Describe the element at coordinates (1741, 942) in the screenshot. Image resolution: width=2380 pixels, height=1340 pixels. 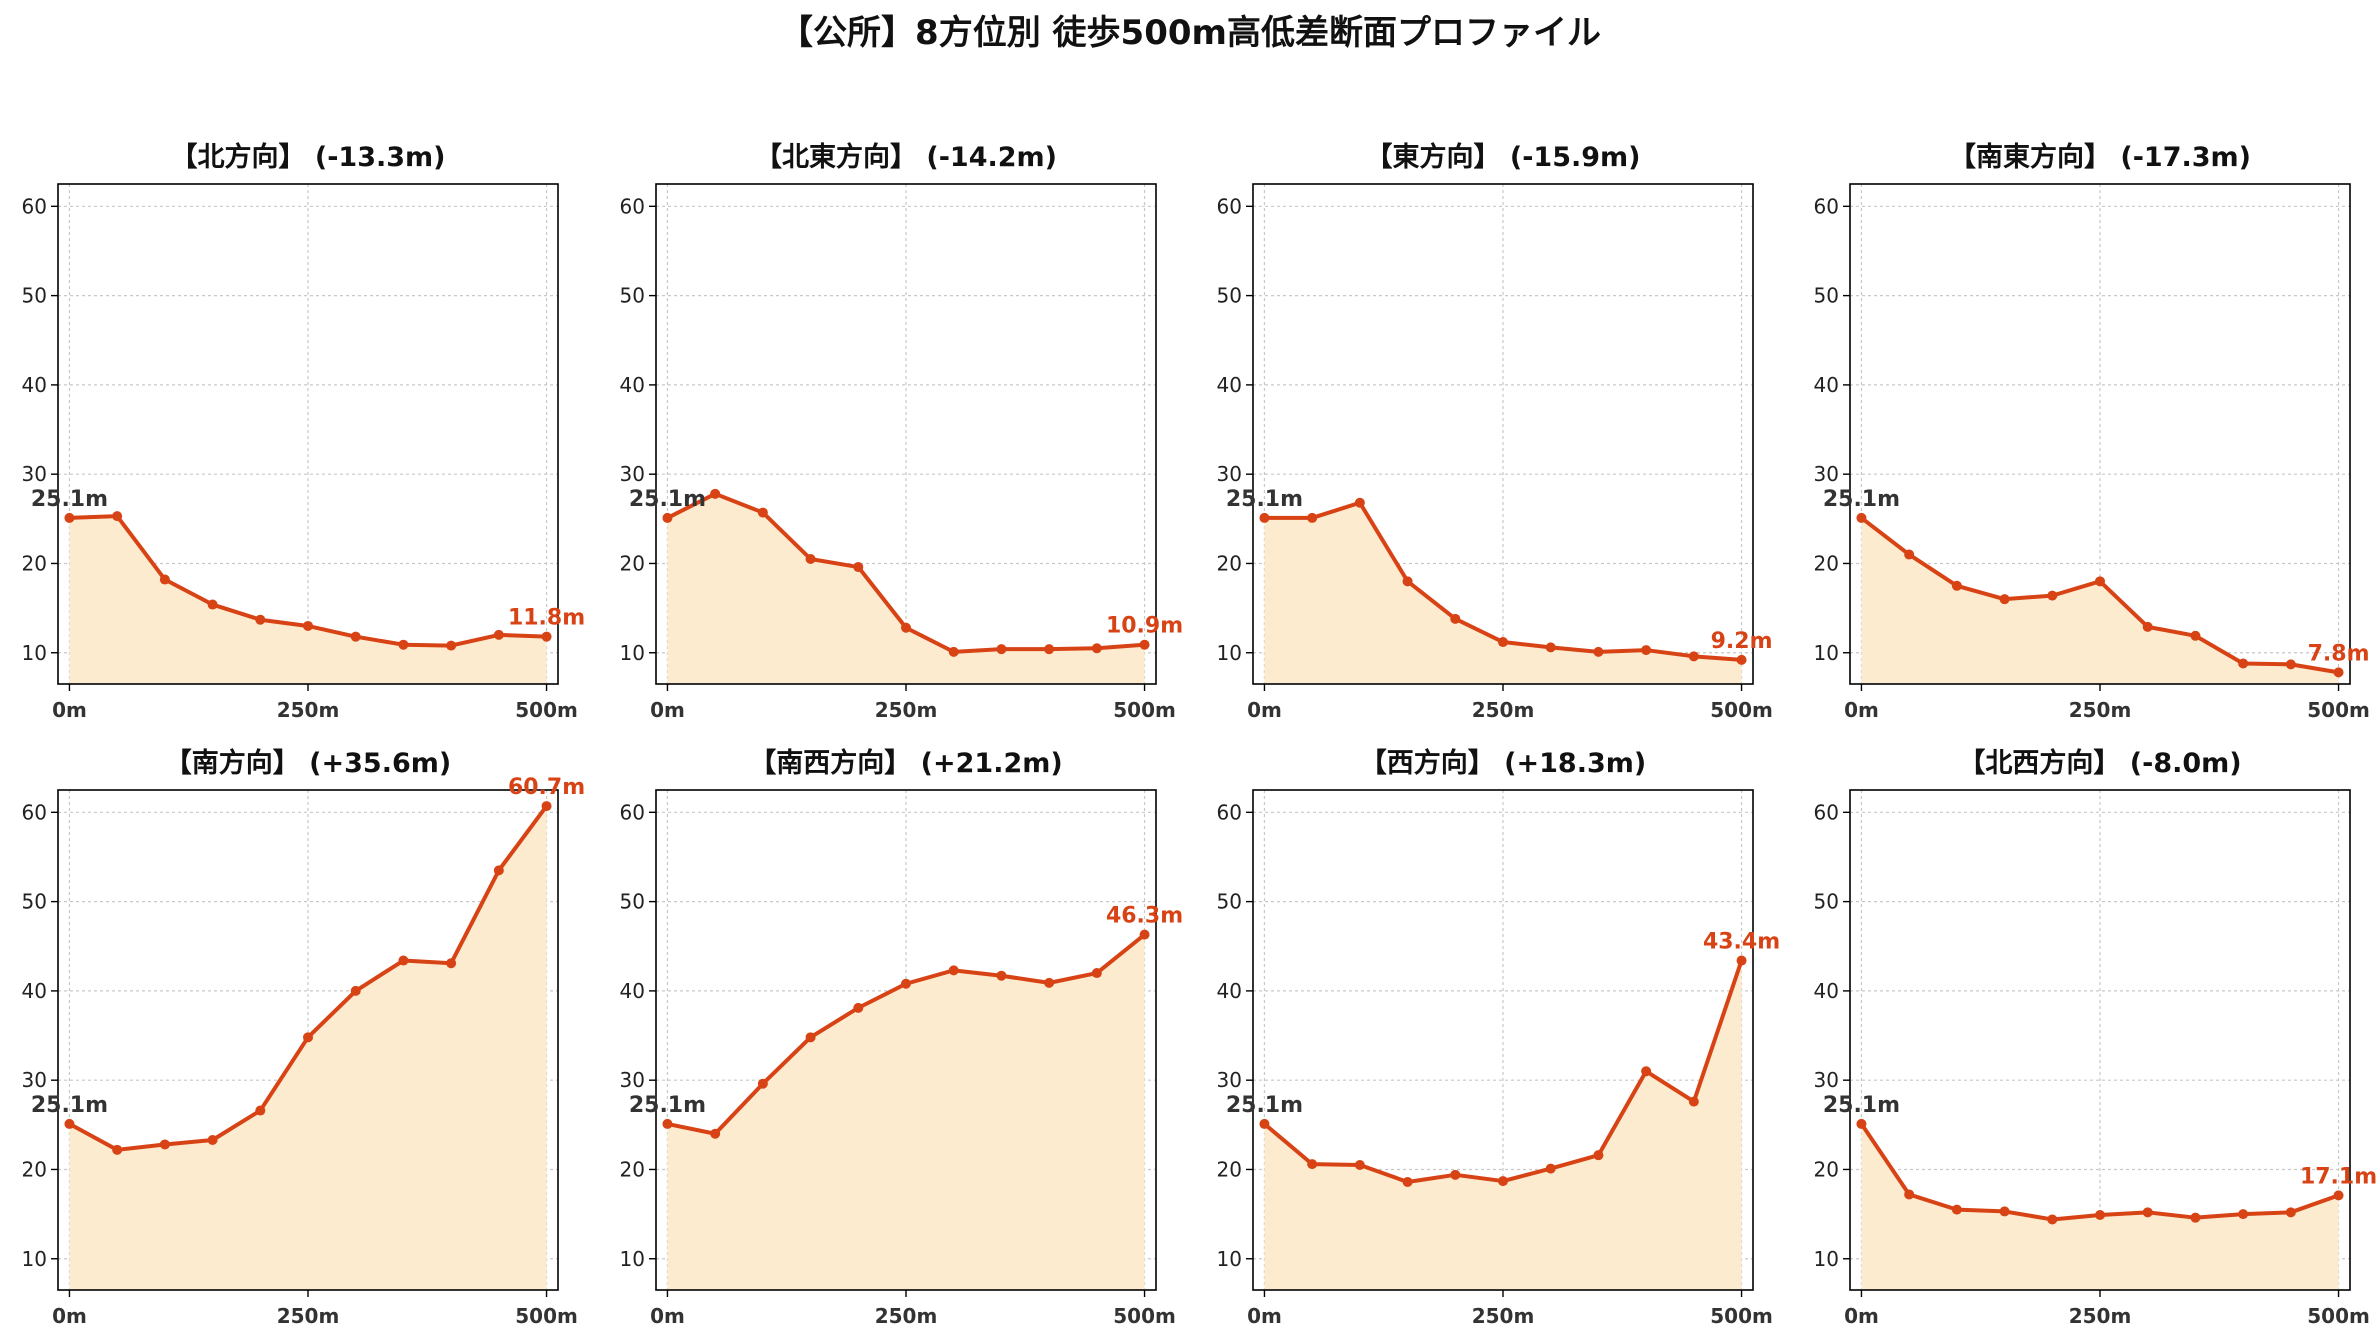
I see `end-elevation-label: 43.4m` at that location.